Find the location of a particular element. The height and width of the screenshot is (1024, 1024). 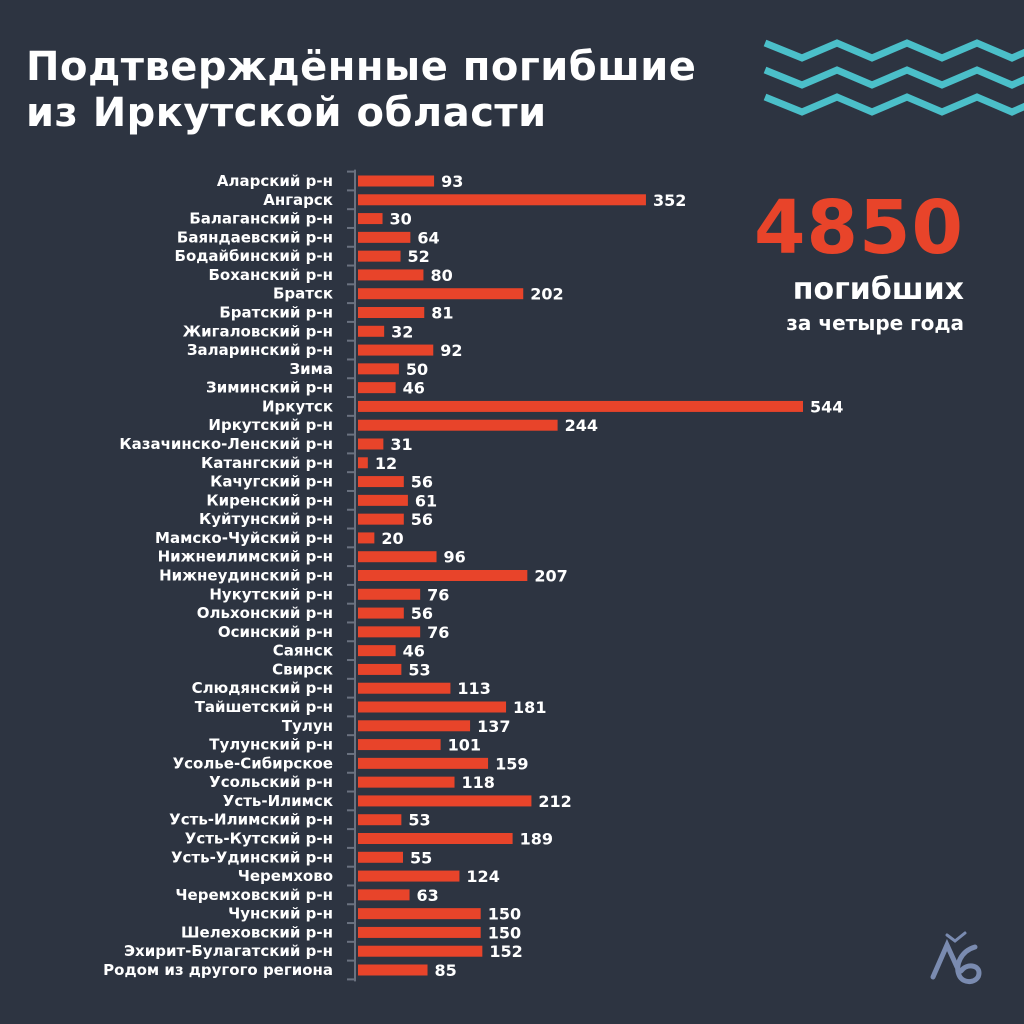

zigzag-decoration-icon is located at coordinates (893, 77).